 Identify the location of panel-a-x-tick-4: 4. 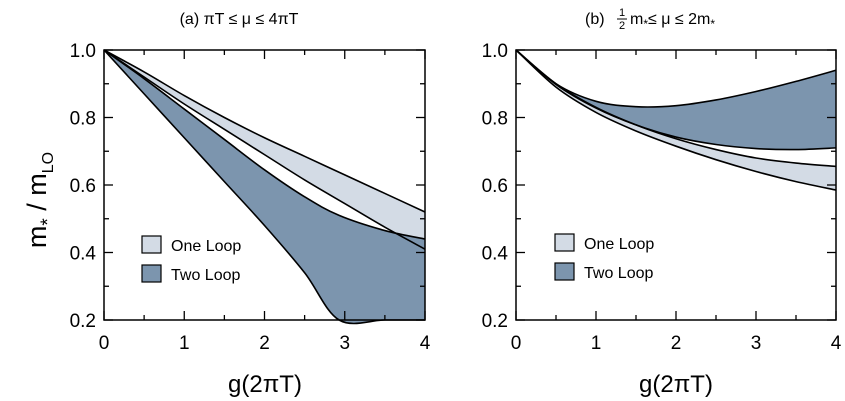
(425, 343).